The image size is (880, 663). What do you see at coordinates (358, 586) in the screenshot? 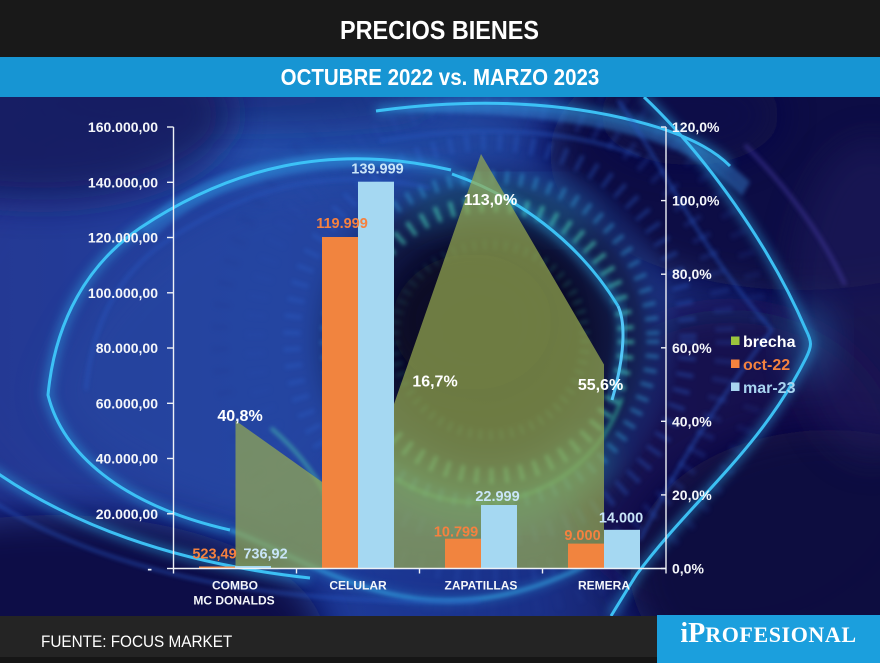
I see `svg-text: CELULAR` at bounding box center [358, 586].